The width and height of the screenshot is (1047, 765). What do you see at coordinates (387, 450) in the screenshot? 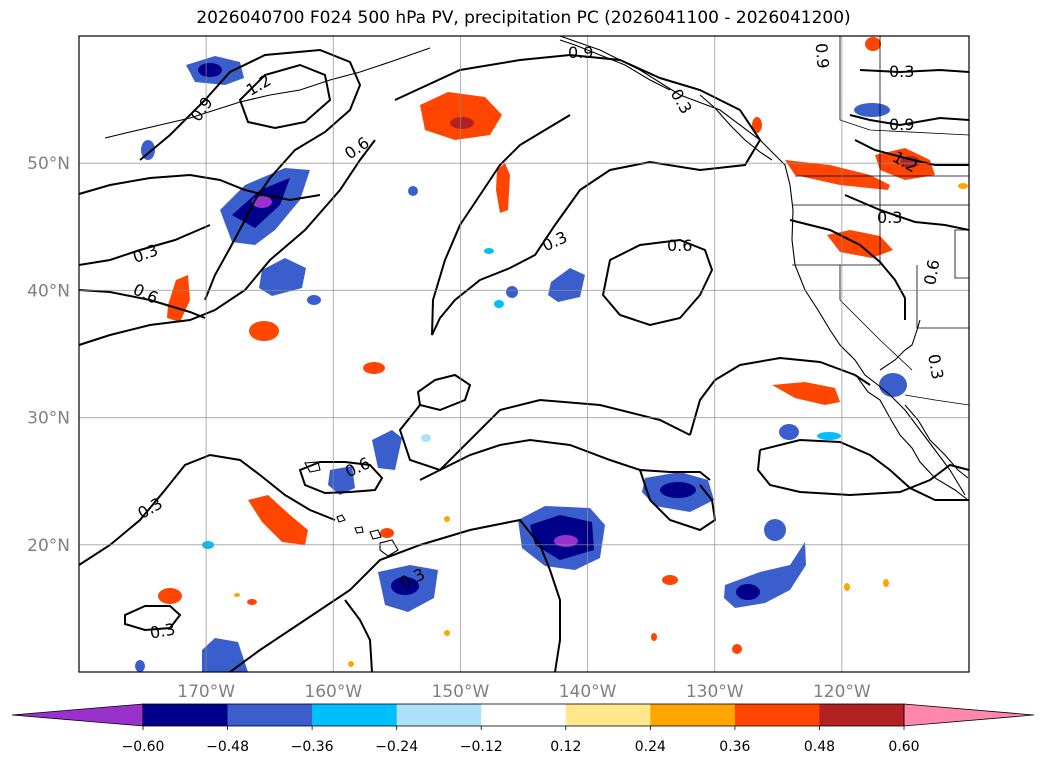
I see `neg-blob-157w-27n` at bounding box center [387, 450].